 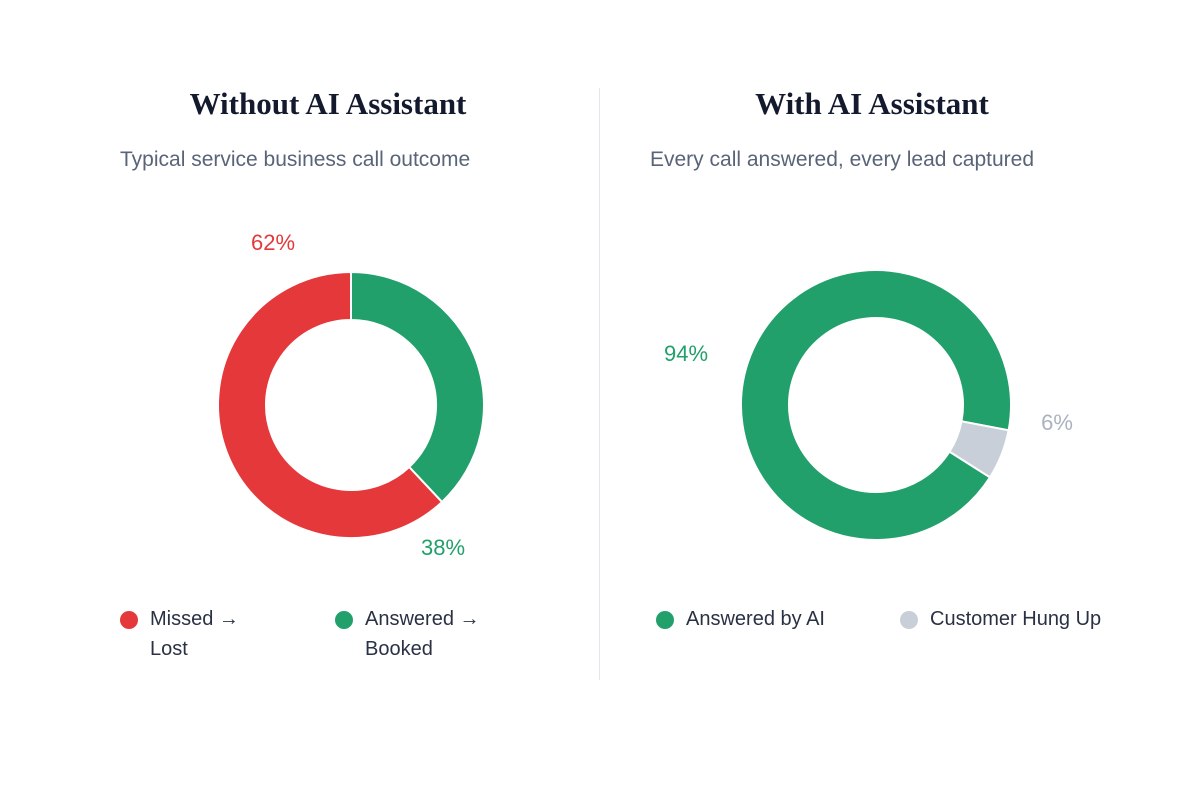 What do you see at coordinates (755, 619) in the screenshot?
I see `legend-label: Answered by AI` at bounding box center [755, 619].